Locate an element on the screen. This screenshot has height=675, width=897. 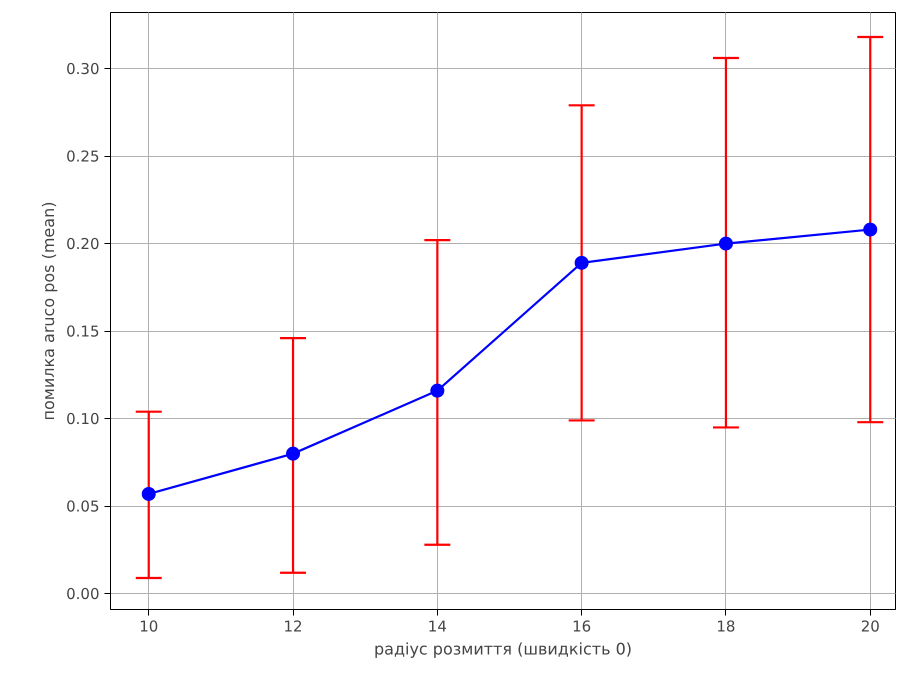
y-tick-label: 0.30 is located at coordinates (83, 69).